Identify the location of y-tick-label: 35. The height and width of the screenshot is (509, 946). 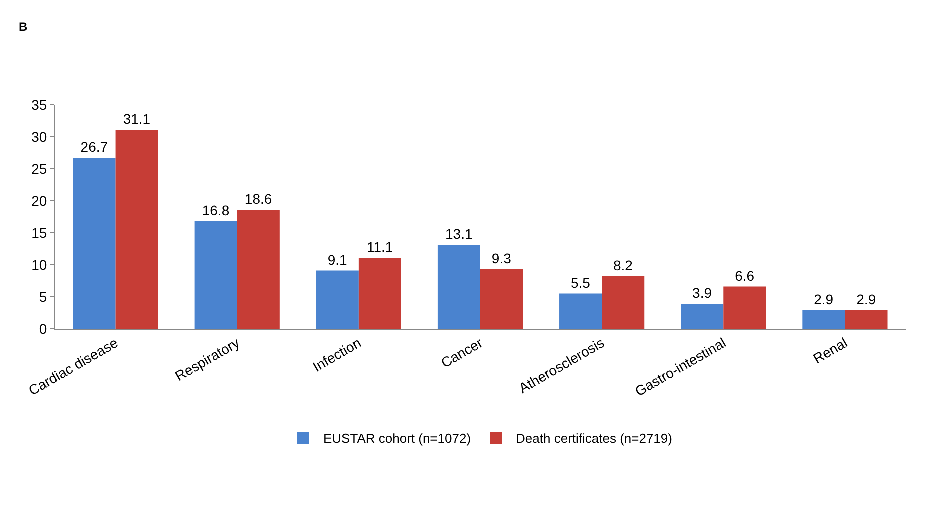
(40, 104).